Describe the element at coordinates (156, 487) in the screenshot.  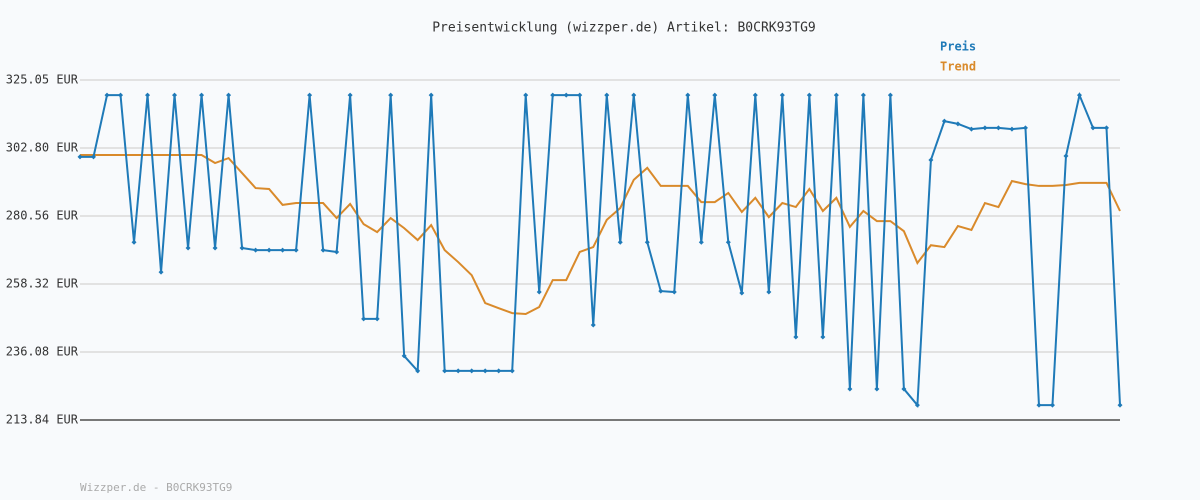
I see `footer: Wizzper.de - B0CRK93TG9` at that location.